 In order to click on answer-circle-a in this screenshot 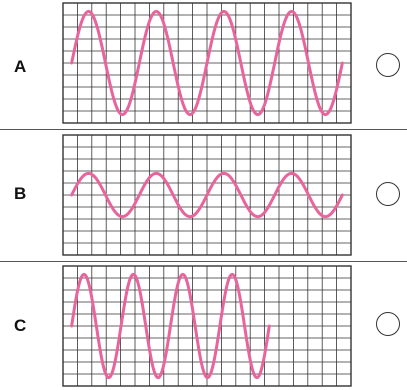, I will do `click(388, 65)`.